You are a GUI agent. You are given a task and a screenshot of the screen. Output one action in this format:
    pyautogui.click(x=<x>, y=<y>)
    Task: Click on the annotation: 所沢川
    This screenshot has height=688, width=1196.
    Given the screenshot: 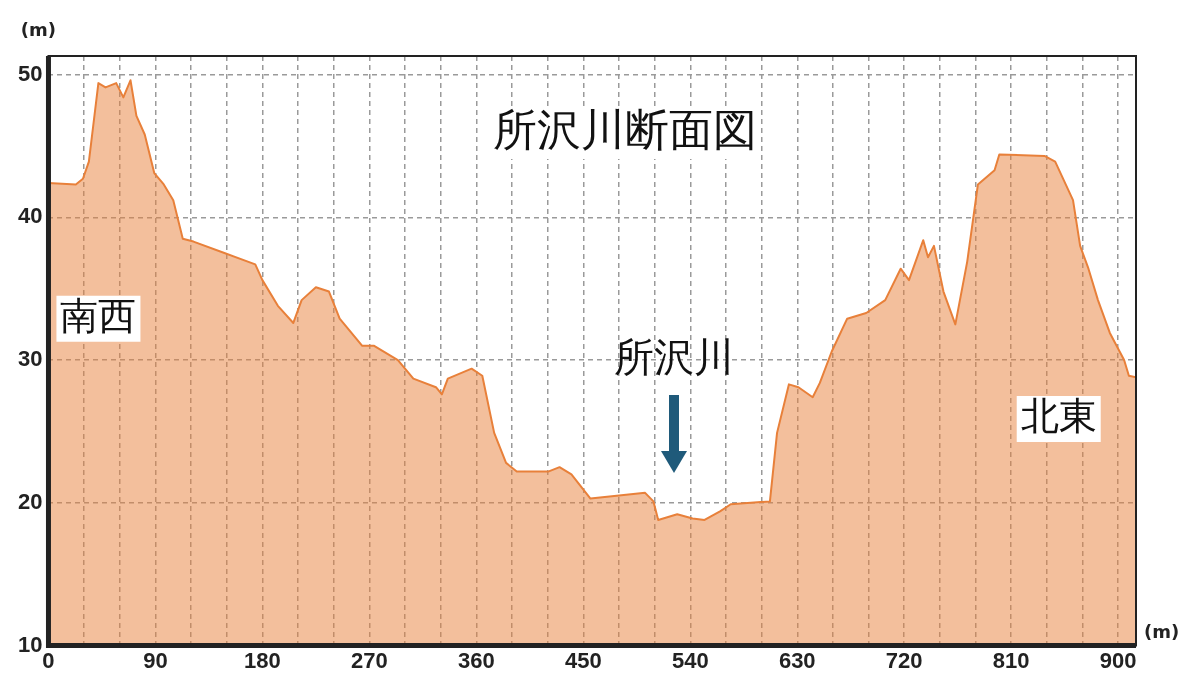 What is the action you would take?
    pyautogui.click(x=673, y=357)
    